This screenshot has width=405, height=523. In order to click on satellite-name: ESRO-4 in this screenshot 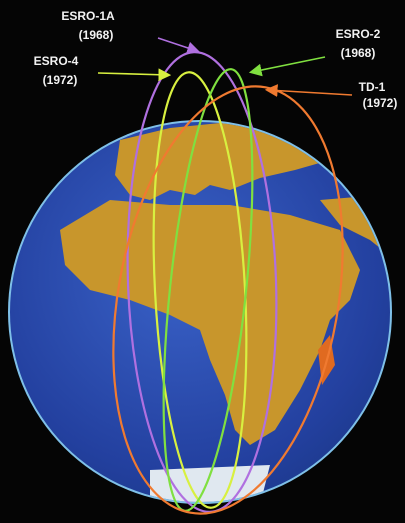, I will do `click(56, 61)`.